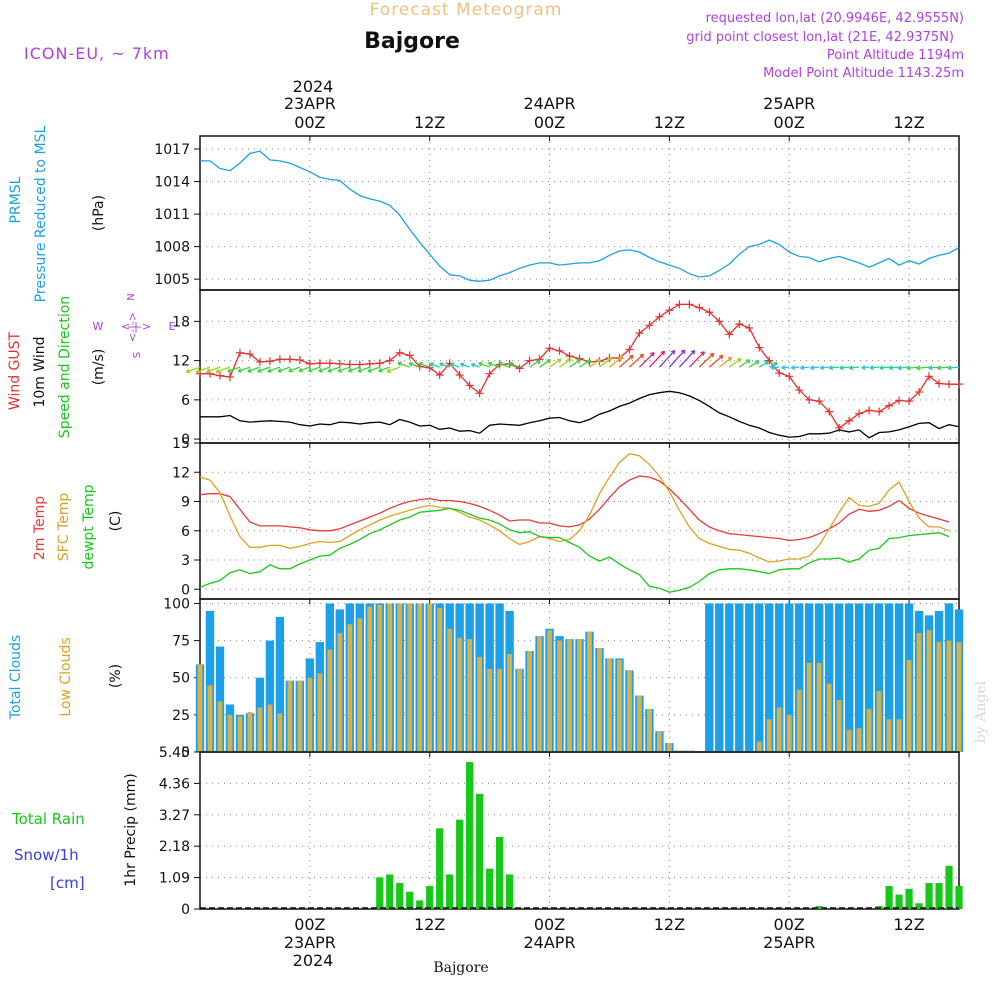  Describe the element at coordinates (557, 213) in the screenshot. I see `pressure-panel: 1005 1008 1011 1014 1017` at that location.